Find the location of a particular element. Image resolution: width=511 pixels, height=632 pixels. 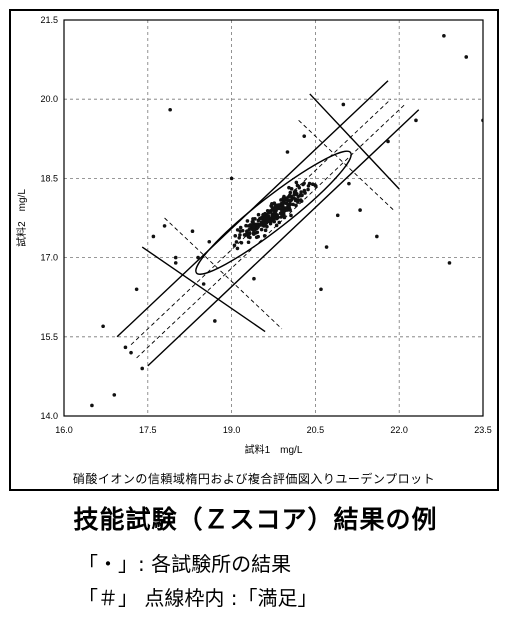

x-tick-label: 16.0 is located at coordinates (64, 430).